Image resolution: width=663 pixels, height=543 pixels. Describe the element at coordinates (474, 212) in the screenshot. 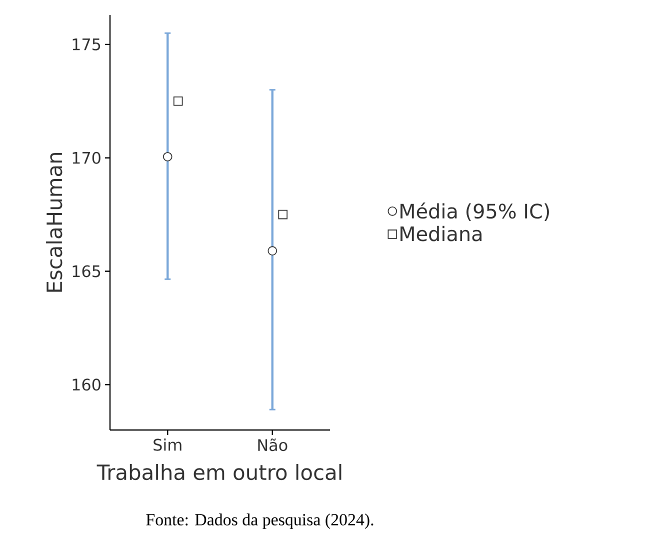

I see `legend-label: Média (95% IC)` at that location.